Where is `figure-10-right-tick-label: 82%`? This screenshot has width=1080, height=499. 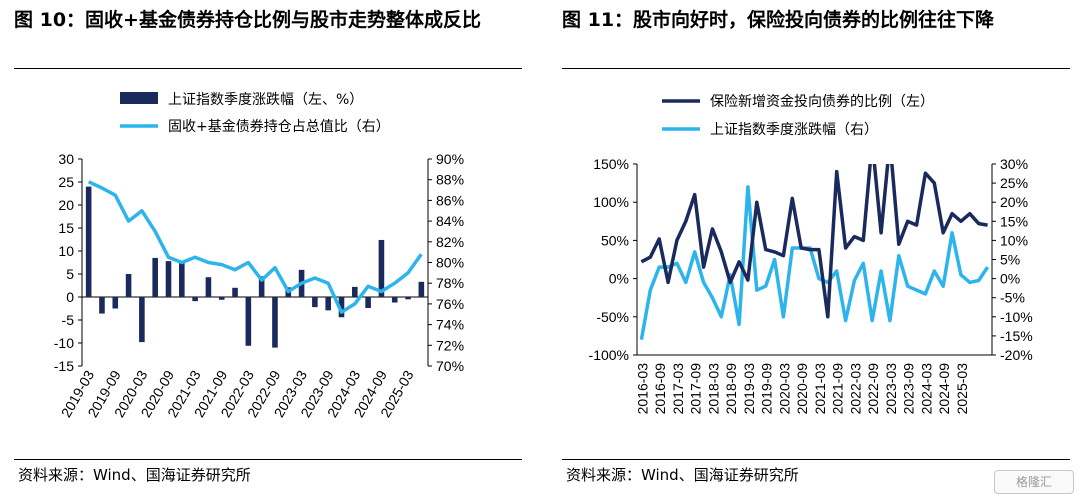
figure-10-right-tick-label: 82% is located at coordinates (450, 242).